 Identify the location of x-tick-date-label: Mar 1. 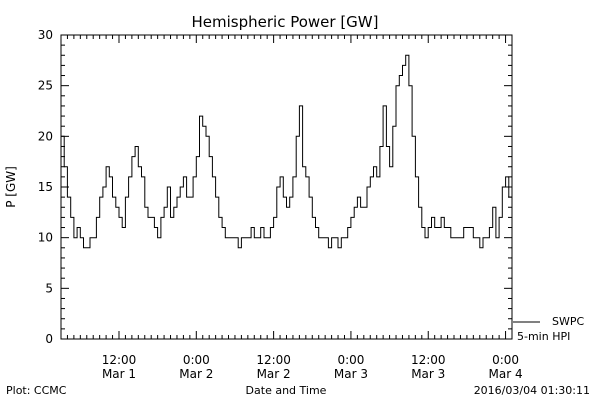
(119, 374).